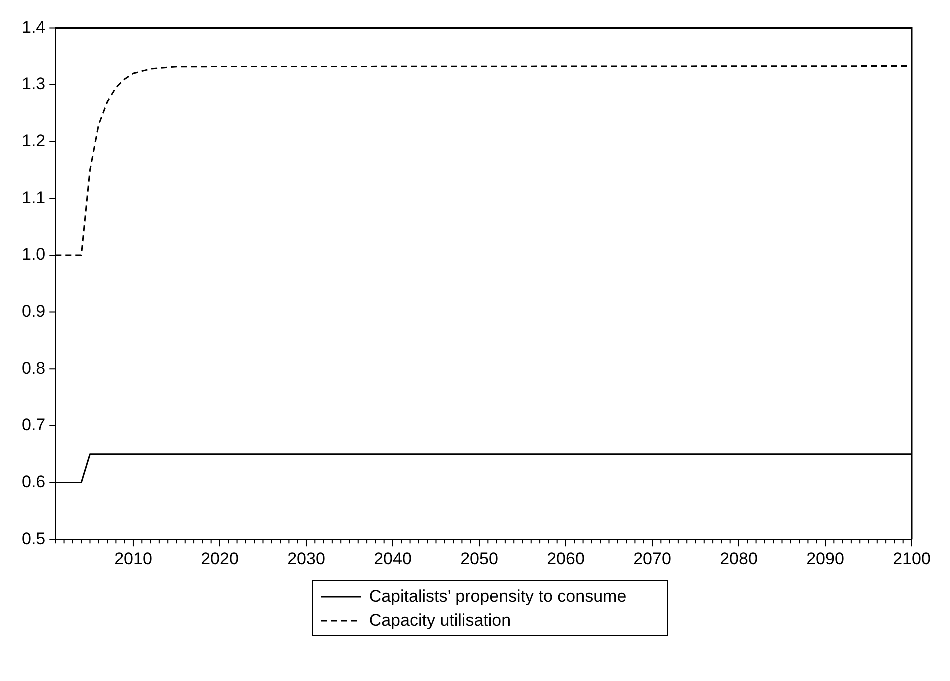 The image size is (950, 681). Describe the element at coordinates (739, 558) in the screenshot. I see `x-tick-label: 2080` at that location.